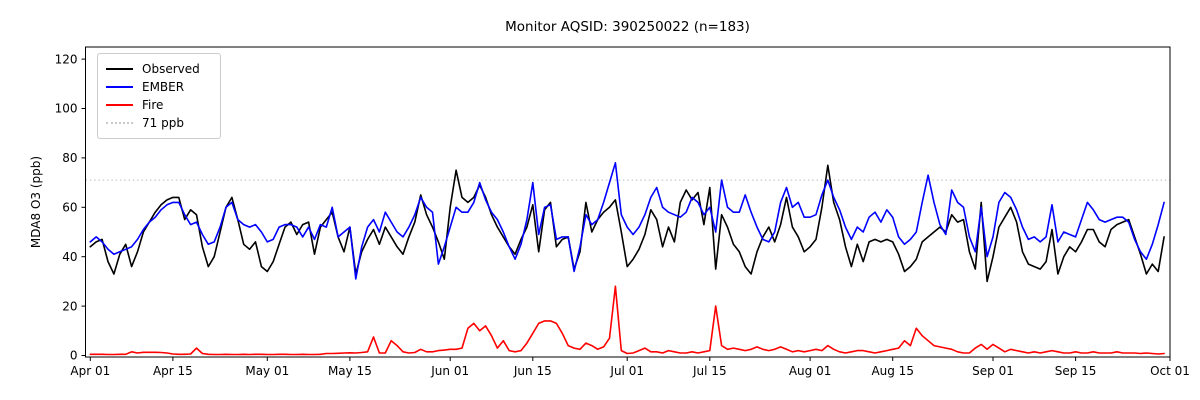 The image size is (1200, 400). I want to click on chart-title: Monitor AQSID: 390250022 (n=183), so click(627, 27).